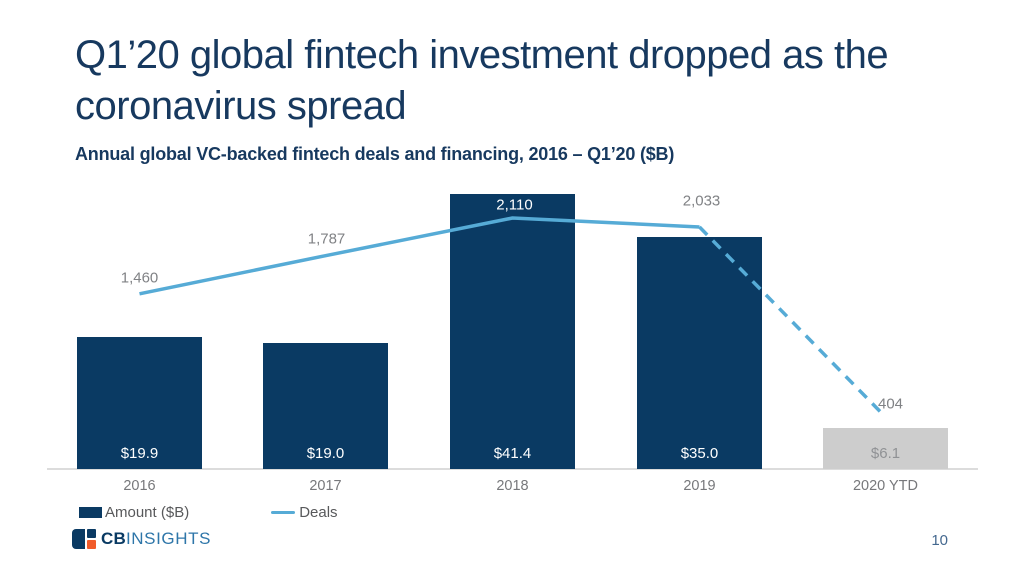  What do you see at coordinates (113, 538) in the screenshot?
I see `logo-text-cb: CB` at bounding box center [113, 538].